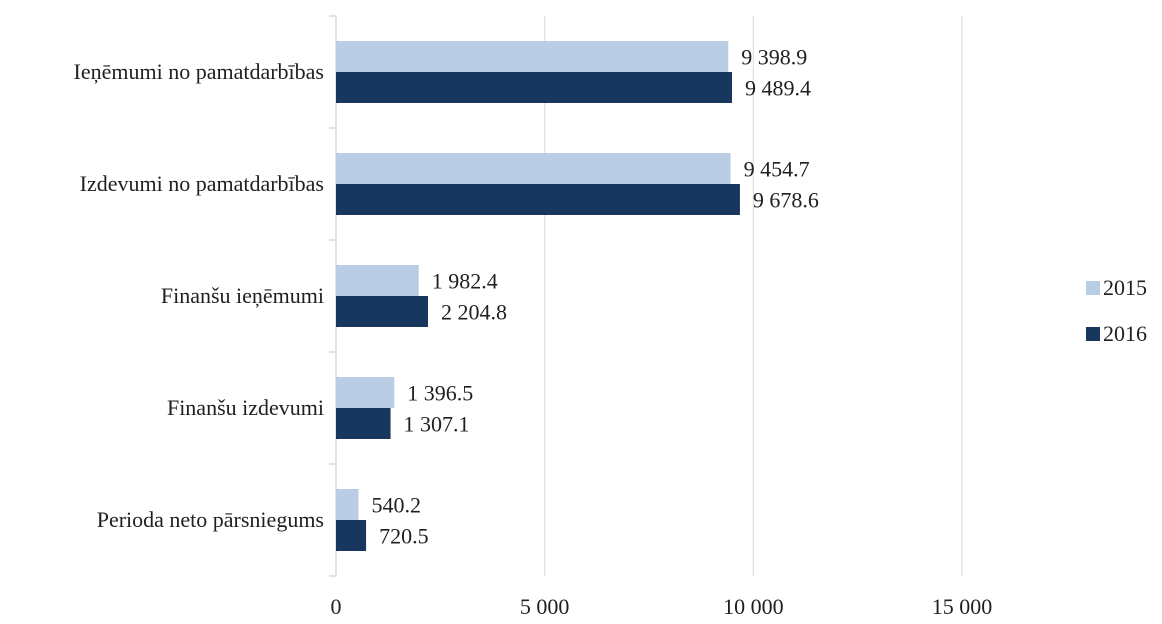 The width and height of the screenshot is (1162, 624). What do you see at coordinates (474, 312) in the screenshot?
I see `data-label: 2 204.8` at bounding box center [474, 312].